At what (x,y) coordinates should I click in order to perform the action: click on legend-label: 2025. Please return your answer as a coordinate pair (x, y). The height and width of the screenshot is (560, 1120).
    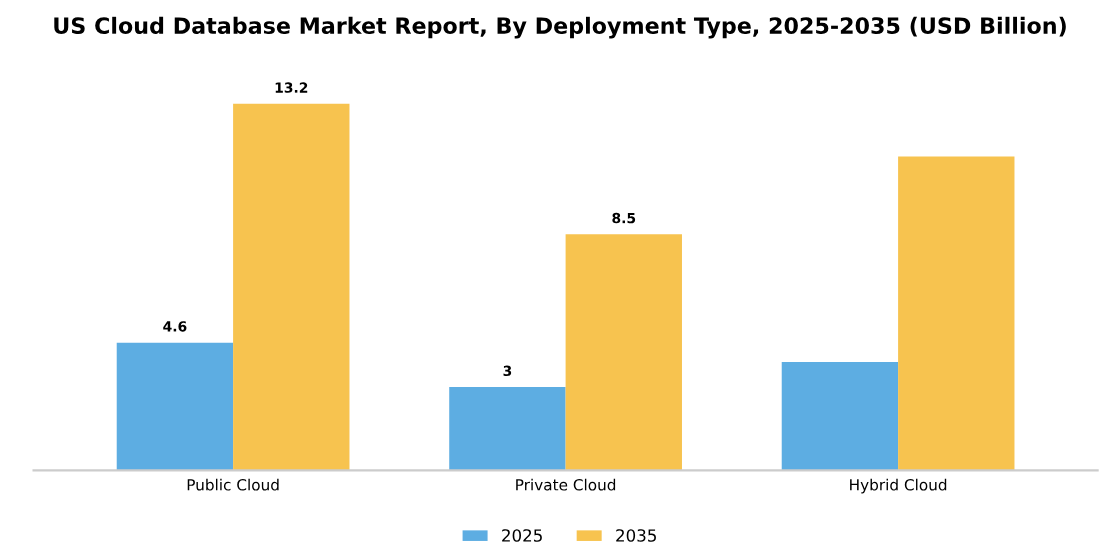
    Looking at the image, I should click on (522, 535).